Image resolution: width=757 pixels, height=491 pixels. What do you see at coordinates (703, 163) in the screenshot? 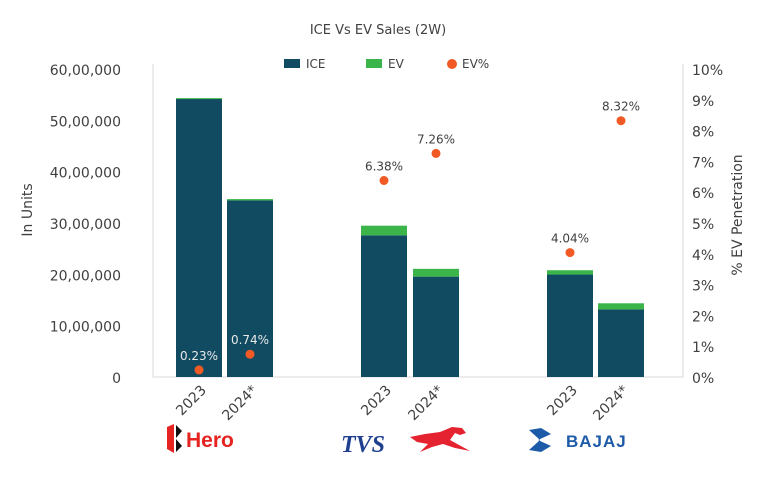
I see `y2-tick-label: 7%` at bounding box center [703, 163].